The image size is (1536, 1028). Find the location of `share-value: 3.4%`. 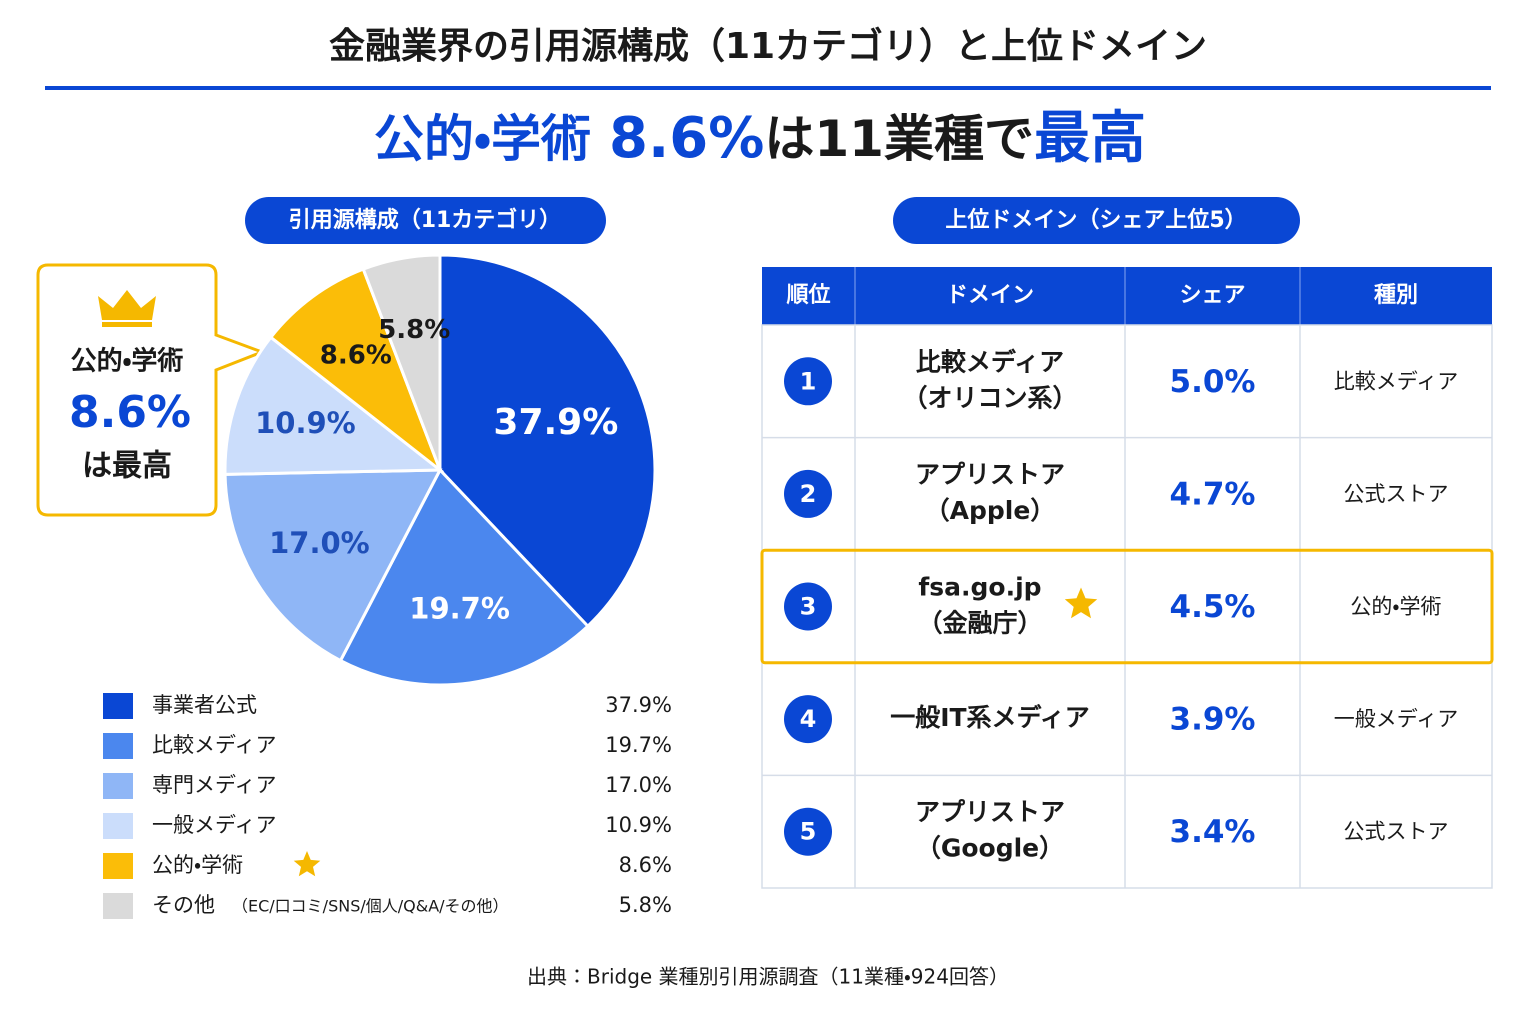

share-value: 3.4% is located at coordinates (1213, 832).